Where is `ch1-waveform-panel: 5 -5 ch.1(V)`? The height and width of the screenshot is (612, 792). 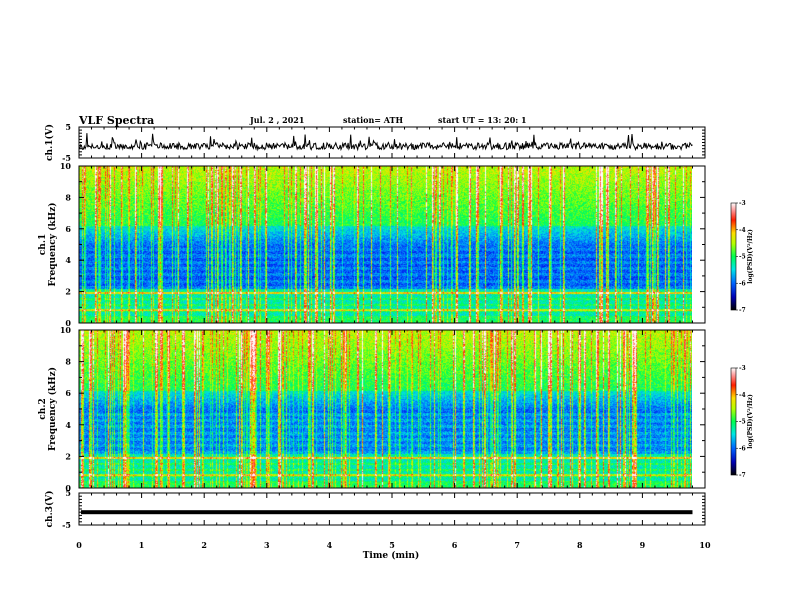 ch1-waveform-panel: 5 -5 ch.1(V) is located at coordinates (375, 142).